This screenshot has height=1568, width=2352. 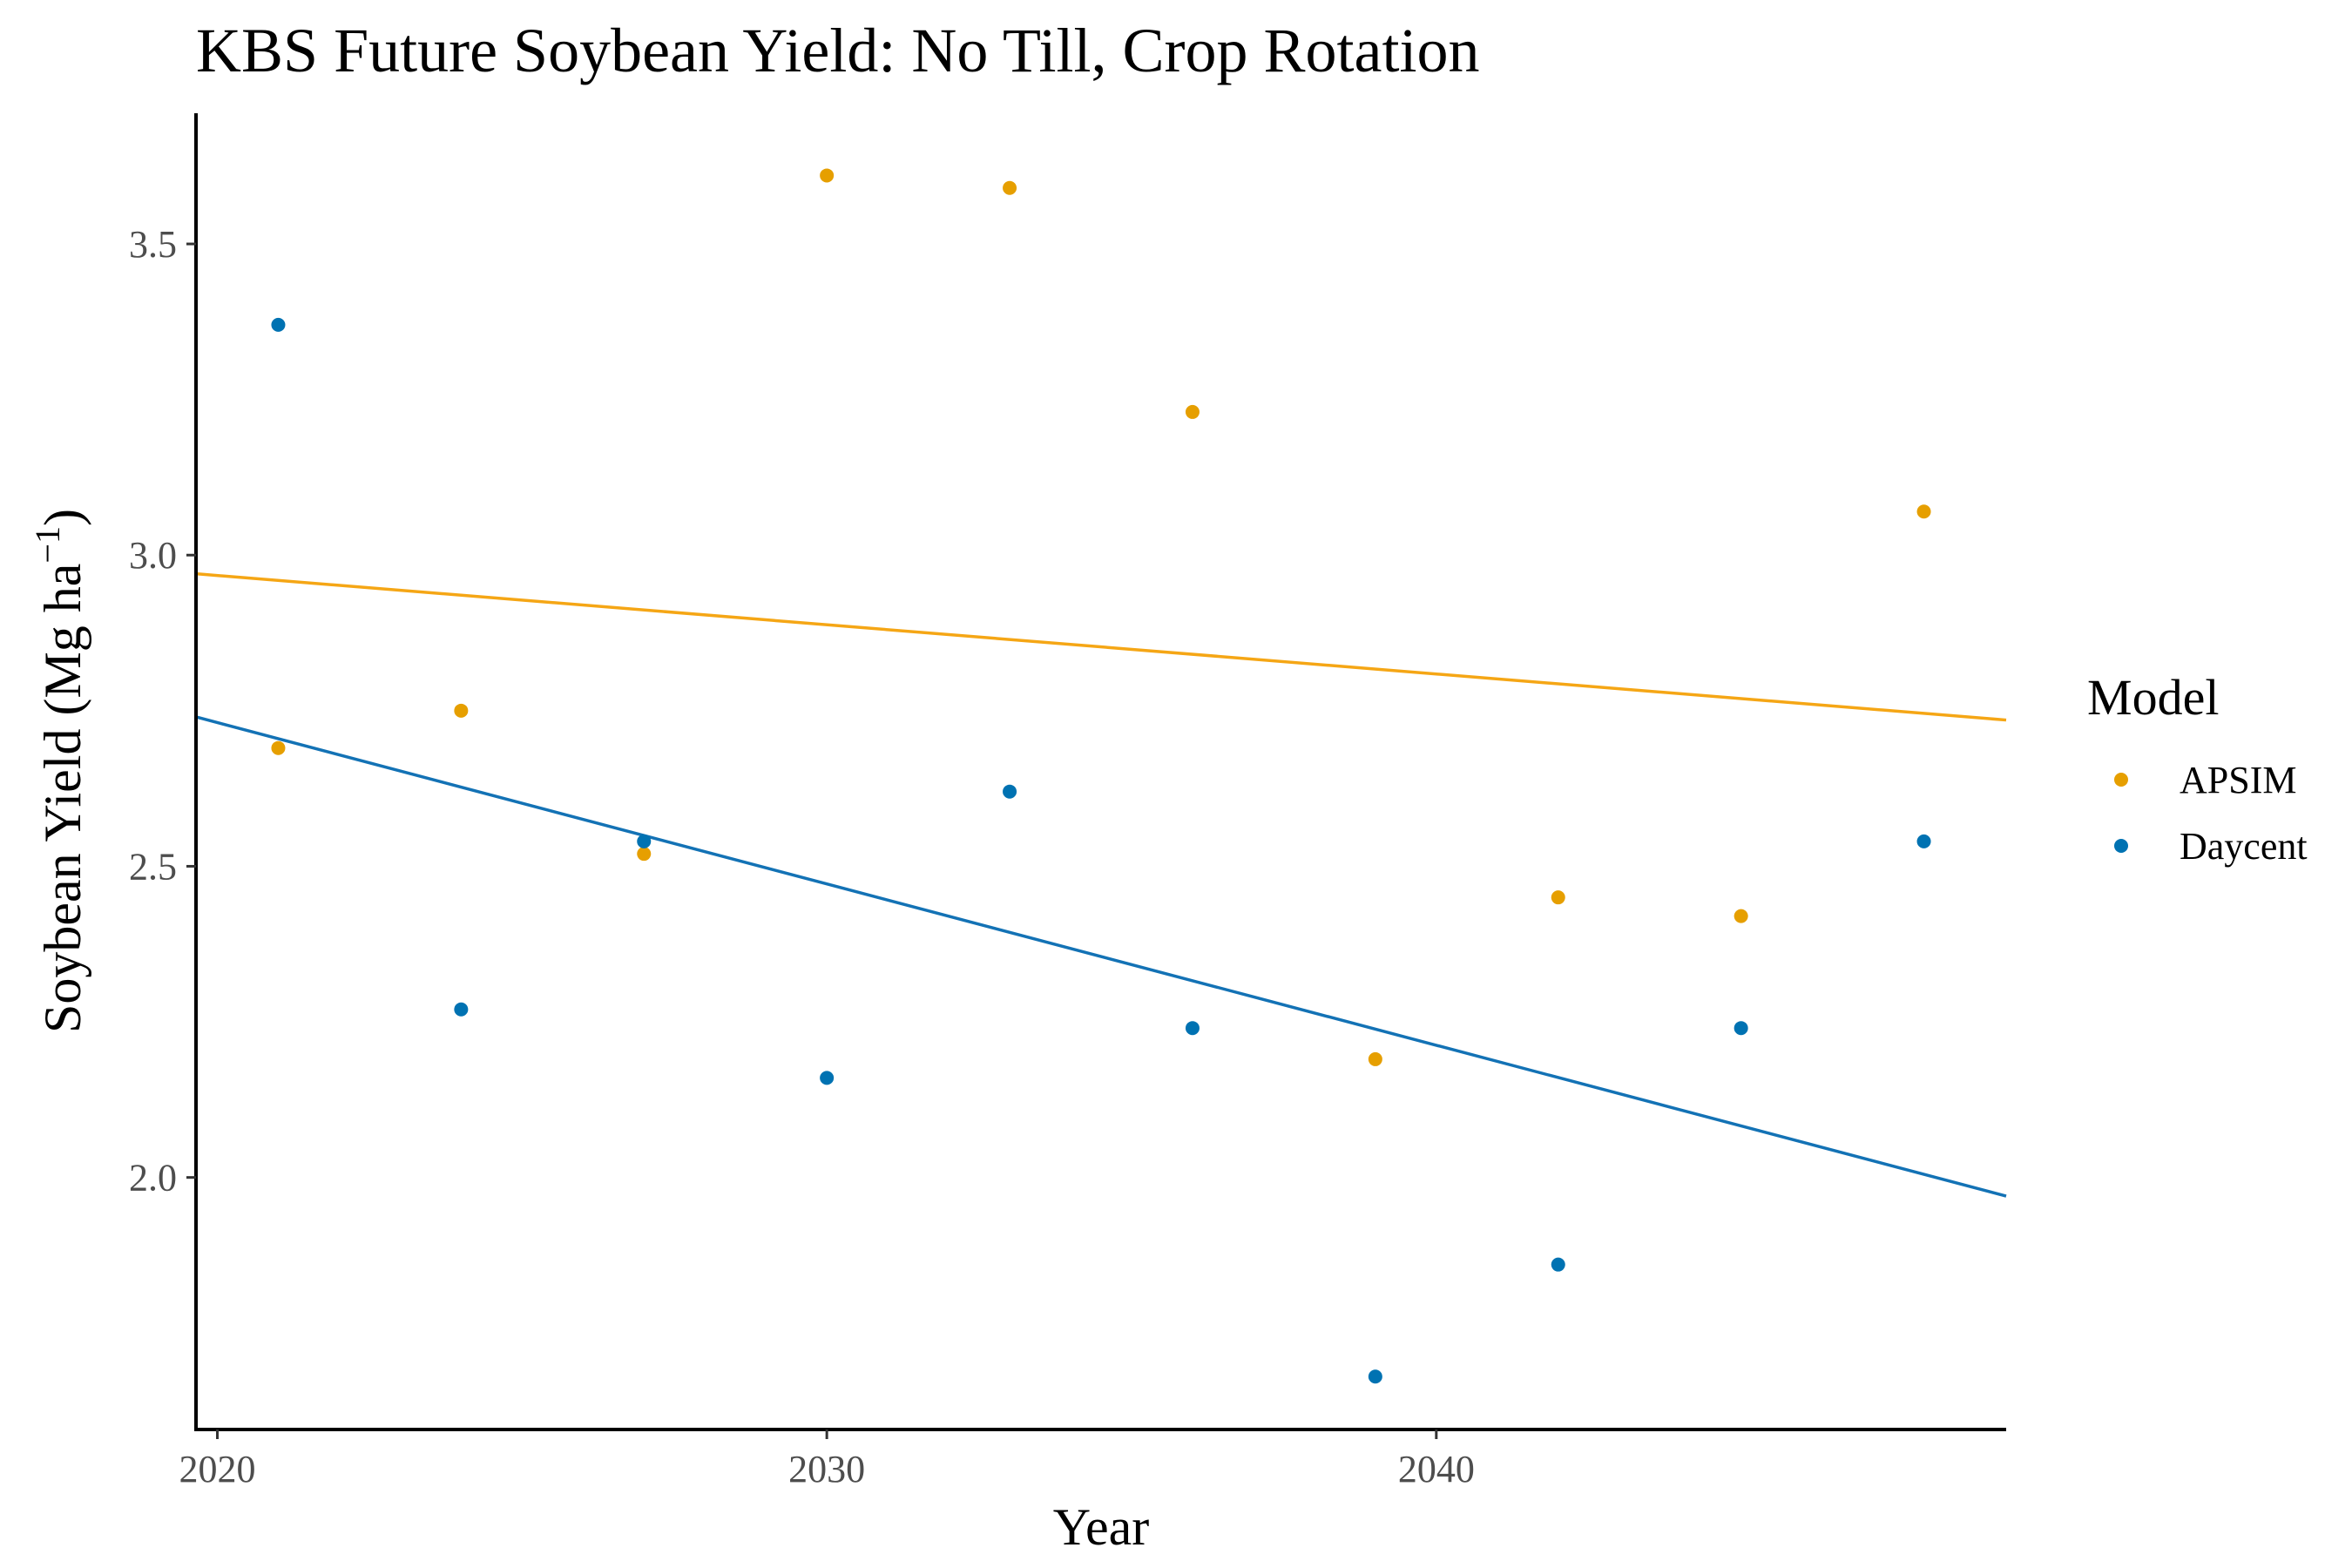 I want to click on trend-line-apsim, so click(x=1101, y=646).